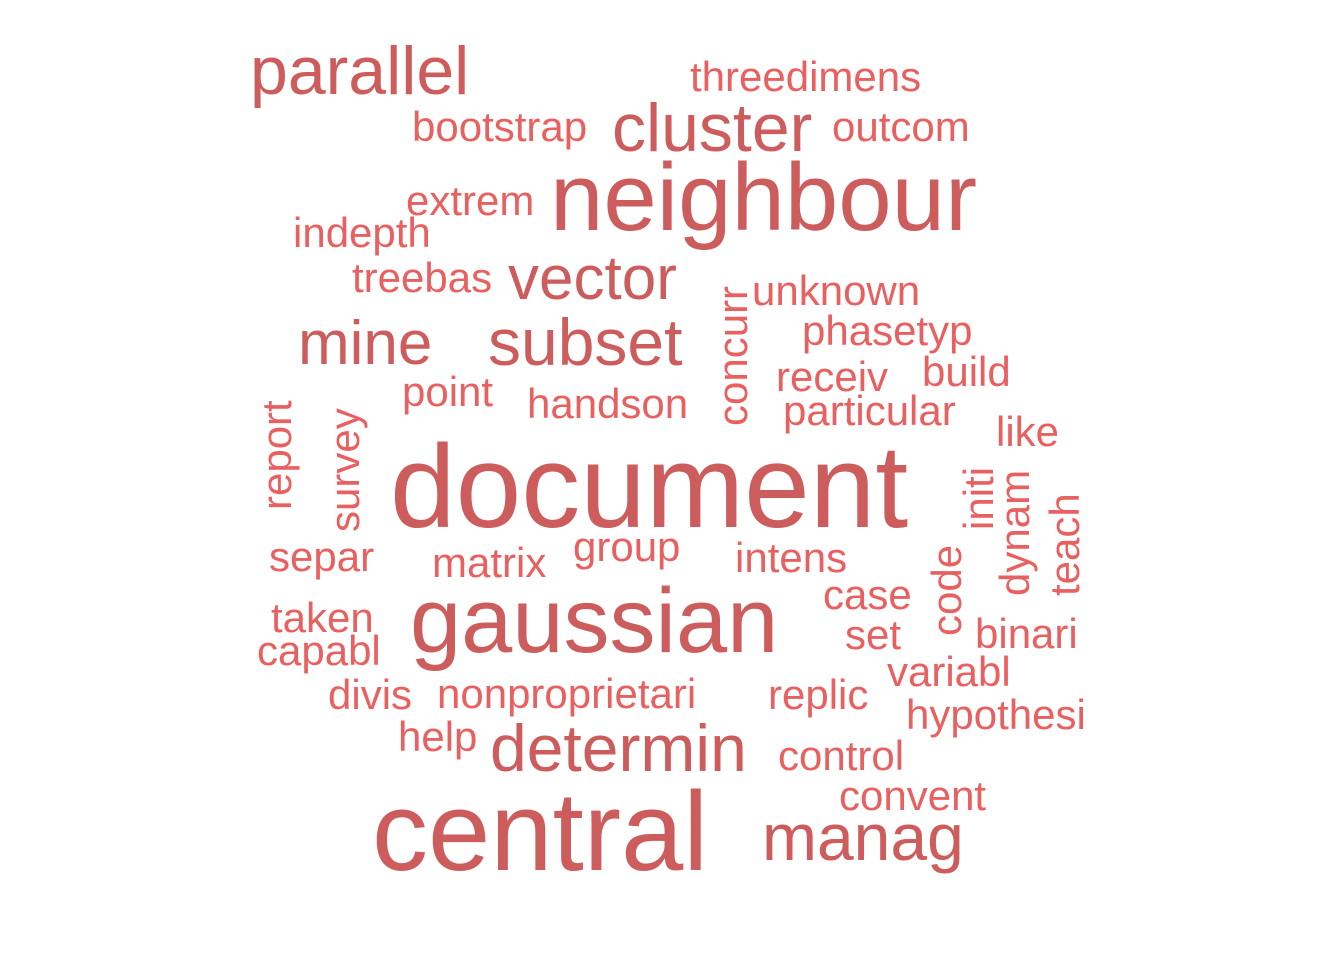 This screenshot has height=960, width=1344. Describe the element at coordinates (869, 410) in the screenshot. I see `word-particular: particular` at that location.